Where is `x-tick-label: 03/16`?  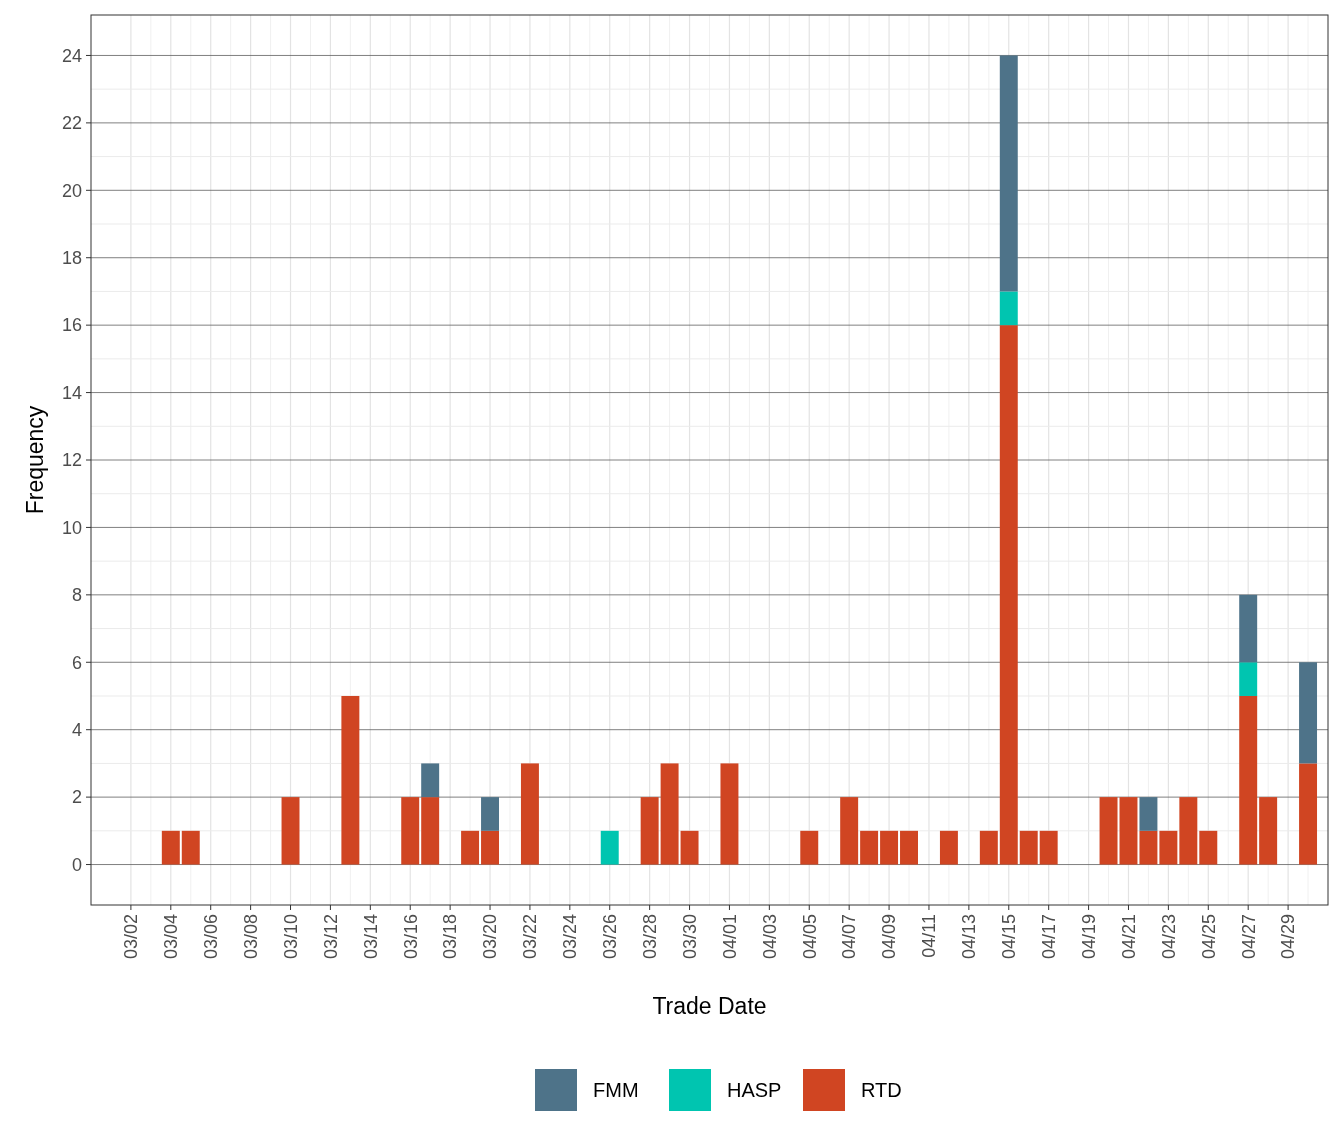
x-tick-label: 03/16 is located at coordinates (410, 937).